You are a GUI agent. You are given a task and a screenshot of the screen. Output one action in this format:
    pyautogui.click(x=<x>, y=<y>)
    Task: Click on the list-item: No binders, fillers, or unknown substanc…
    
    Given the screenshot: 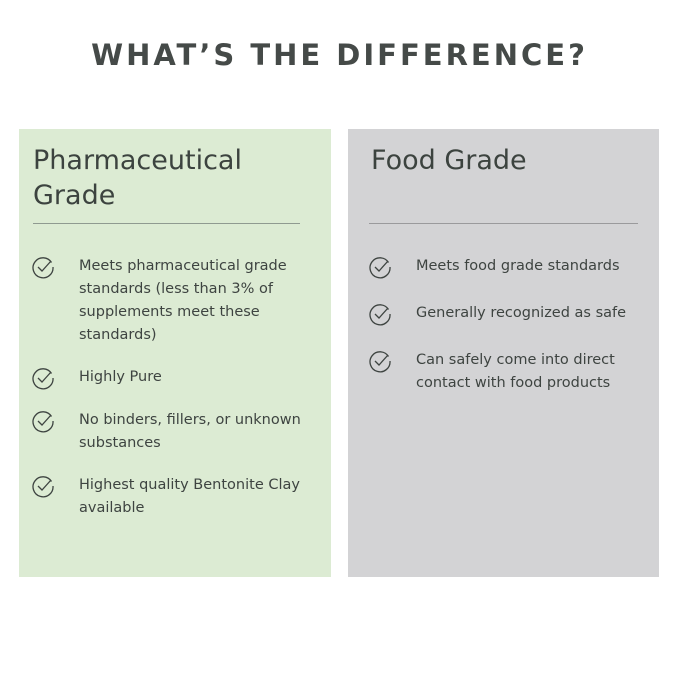 What is the action you would take?
    pyautogui.click(x=171, y=432)
    